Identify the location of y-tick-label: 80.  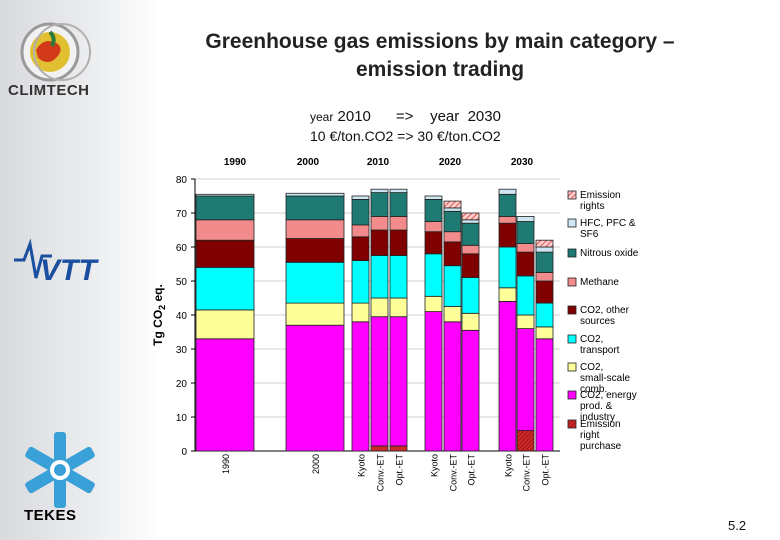
(182, 180).